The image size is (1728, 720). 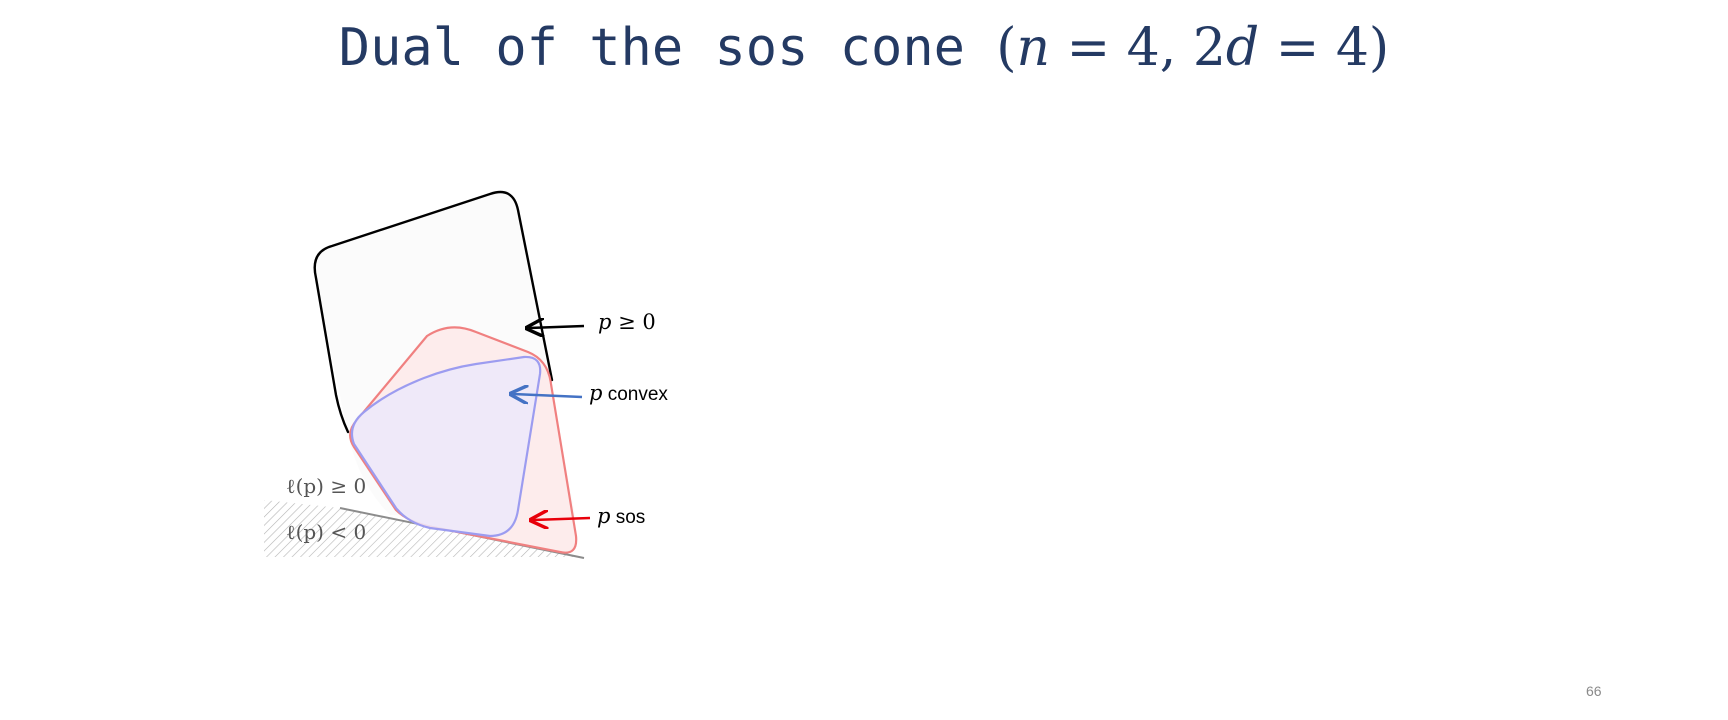 I want to click on title-math-close: = 4), so click(x=1324, y=48).